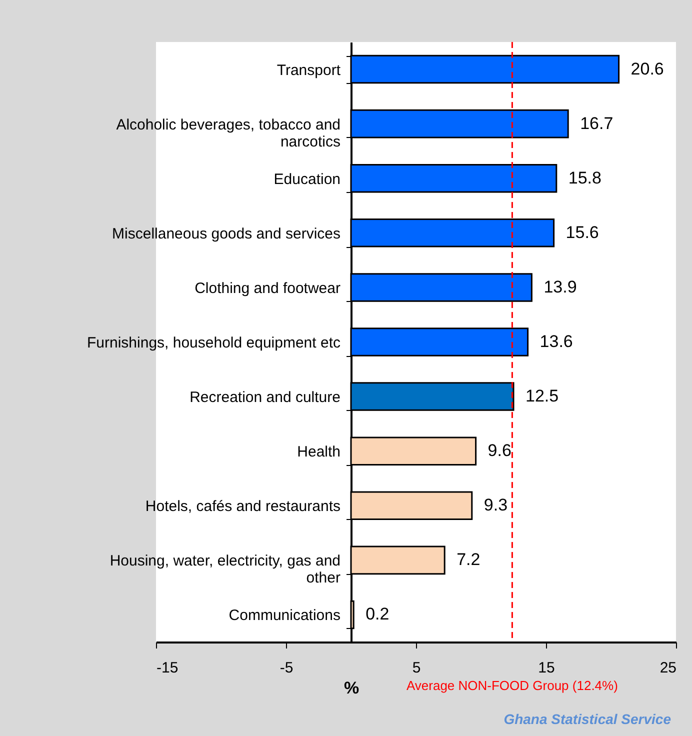  I want to click on data-label: 9.6, so click(500, 450).